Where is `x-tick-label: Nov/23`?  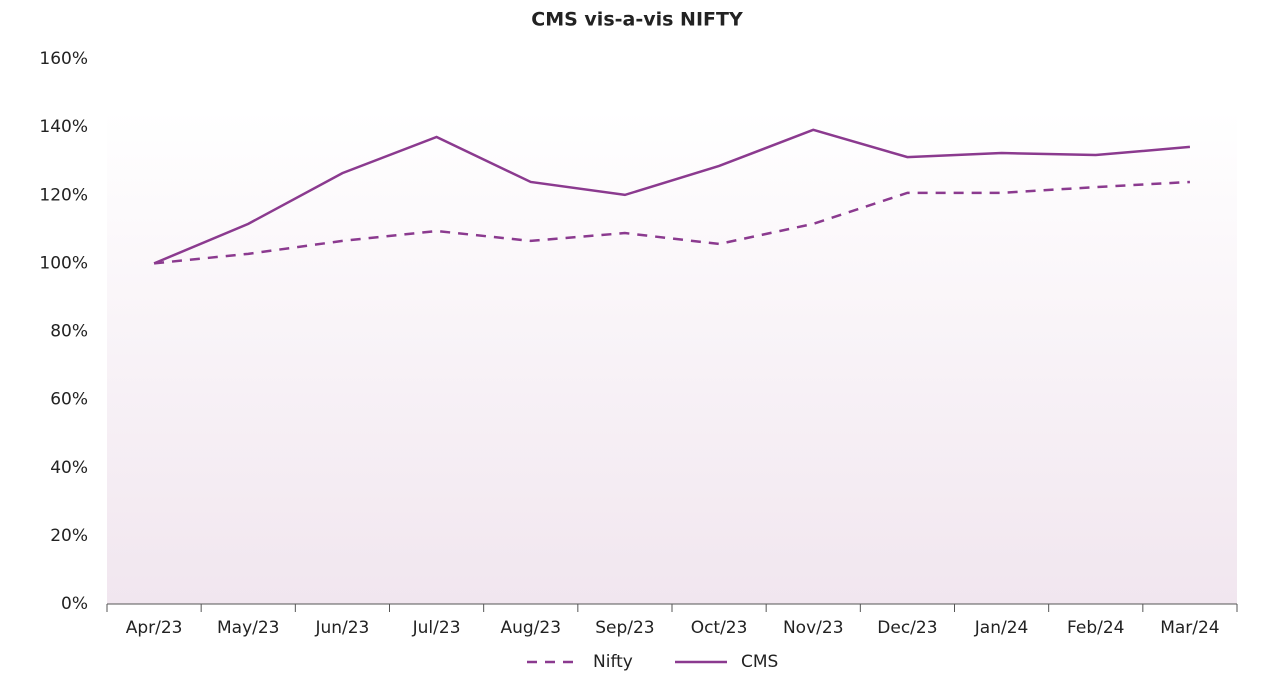
x-tick-label: Nov/23 is located at coordinates (813, 628).